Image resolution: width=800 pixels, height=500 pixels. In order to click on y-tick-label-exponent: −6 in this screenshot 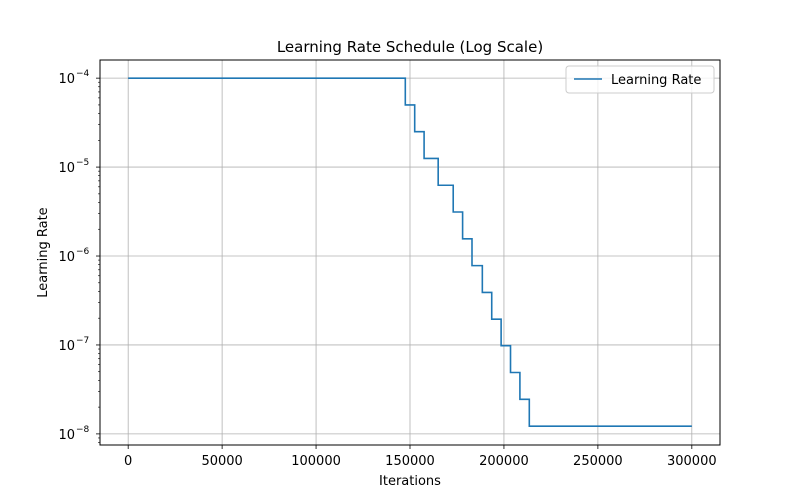, I will do `click(83, 252)`.